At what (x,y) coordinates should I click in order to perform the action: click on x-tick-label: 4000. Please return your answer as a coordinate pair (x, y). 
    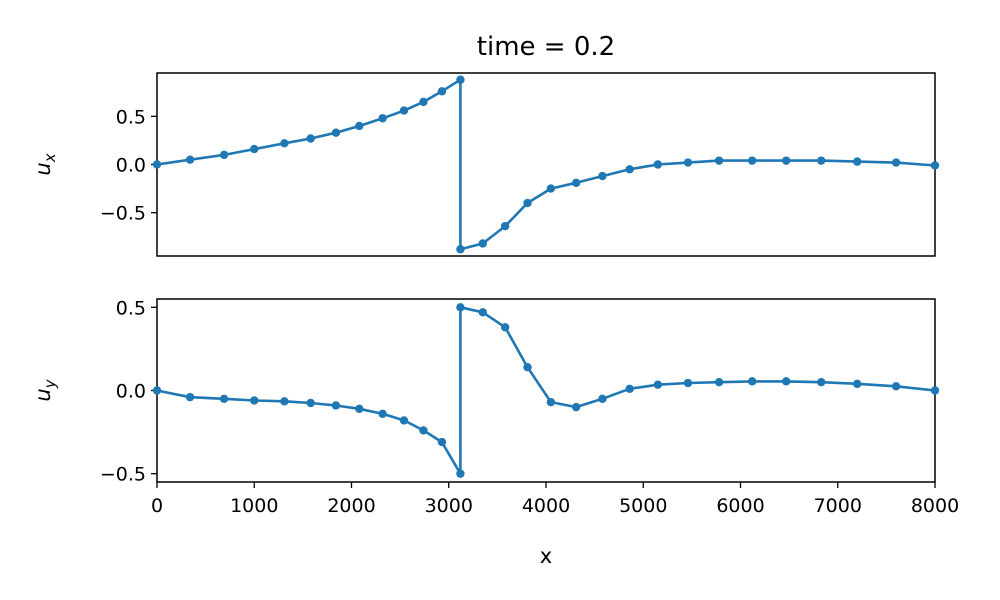
    Looking at the image, I should click on (546, 506).